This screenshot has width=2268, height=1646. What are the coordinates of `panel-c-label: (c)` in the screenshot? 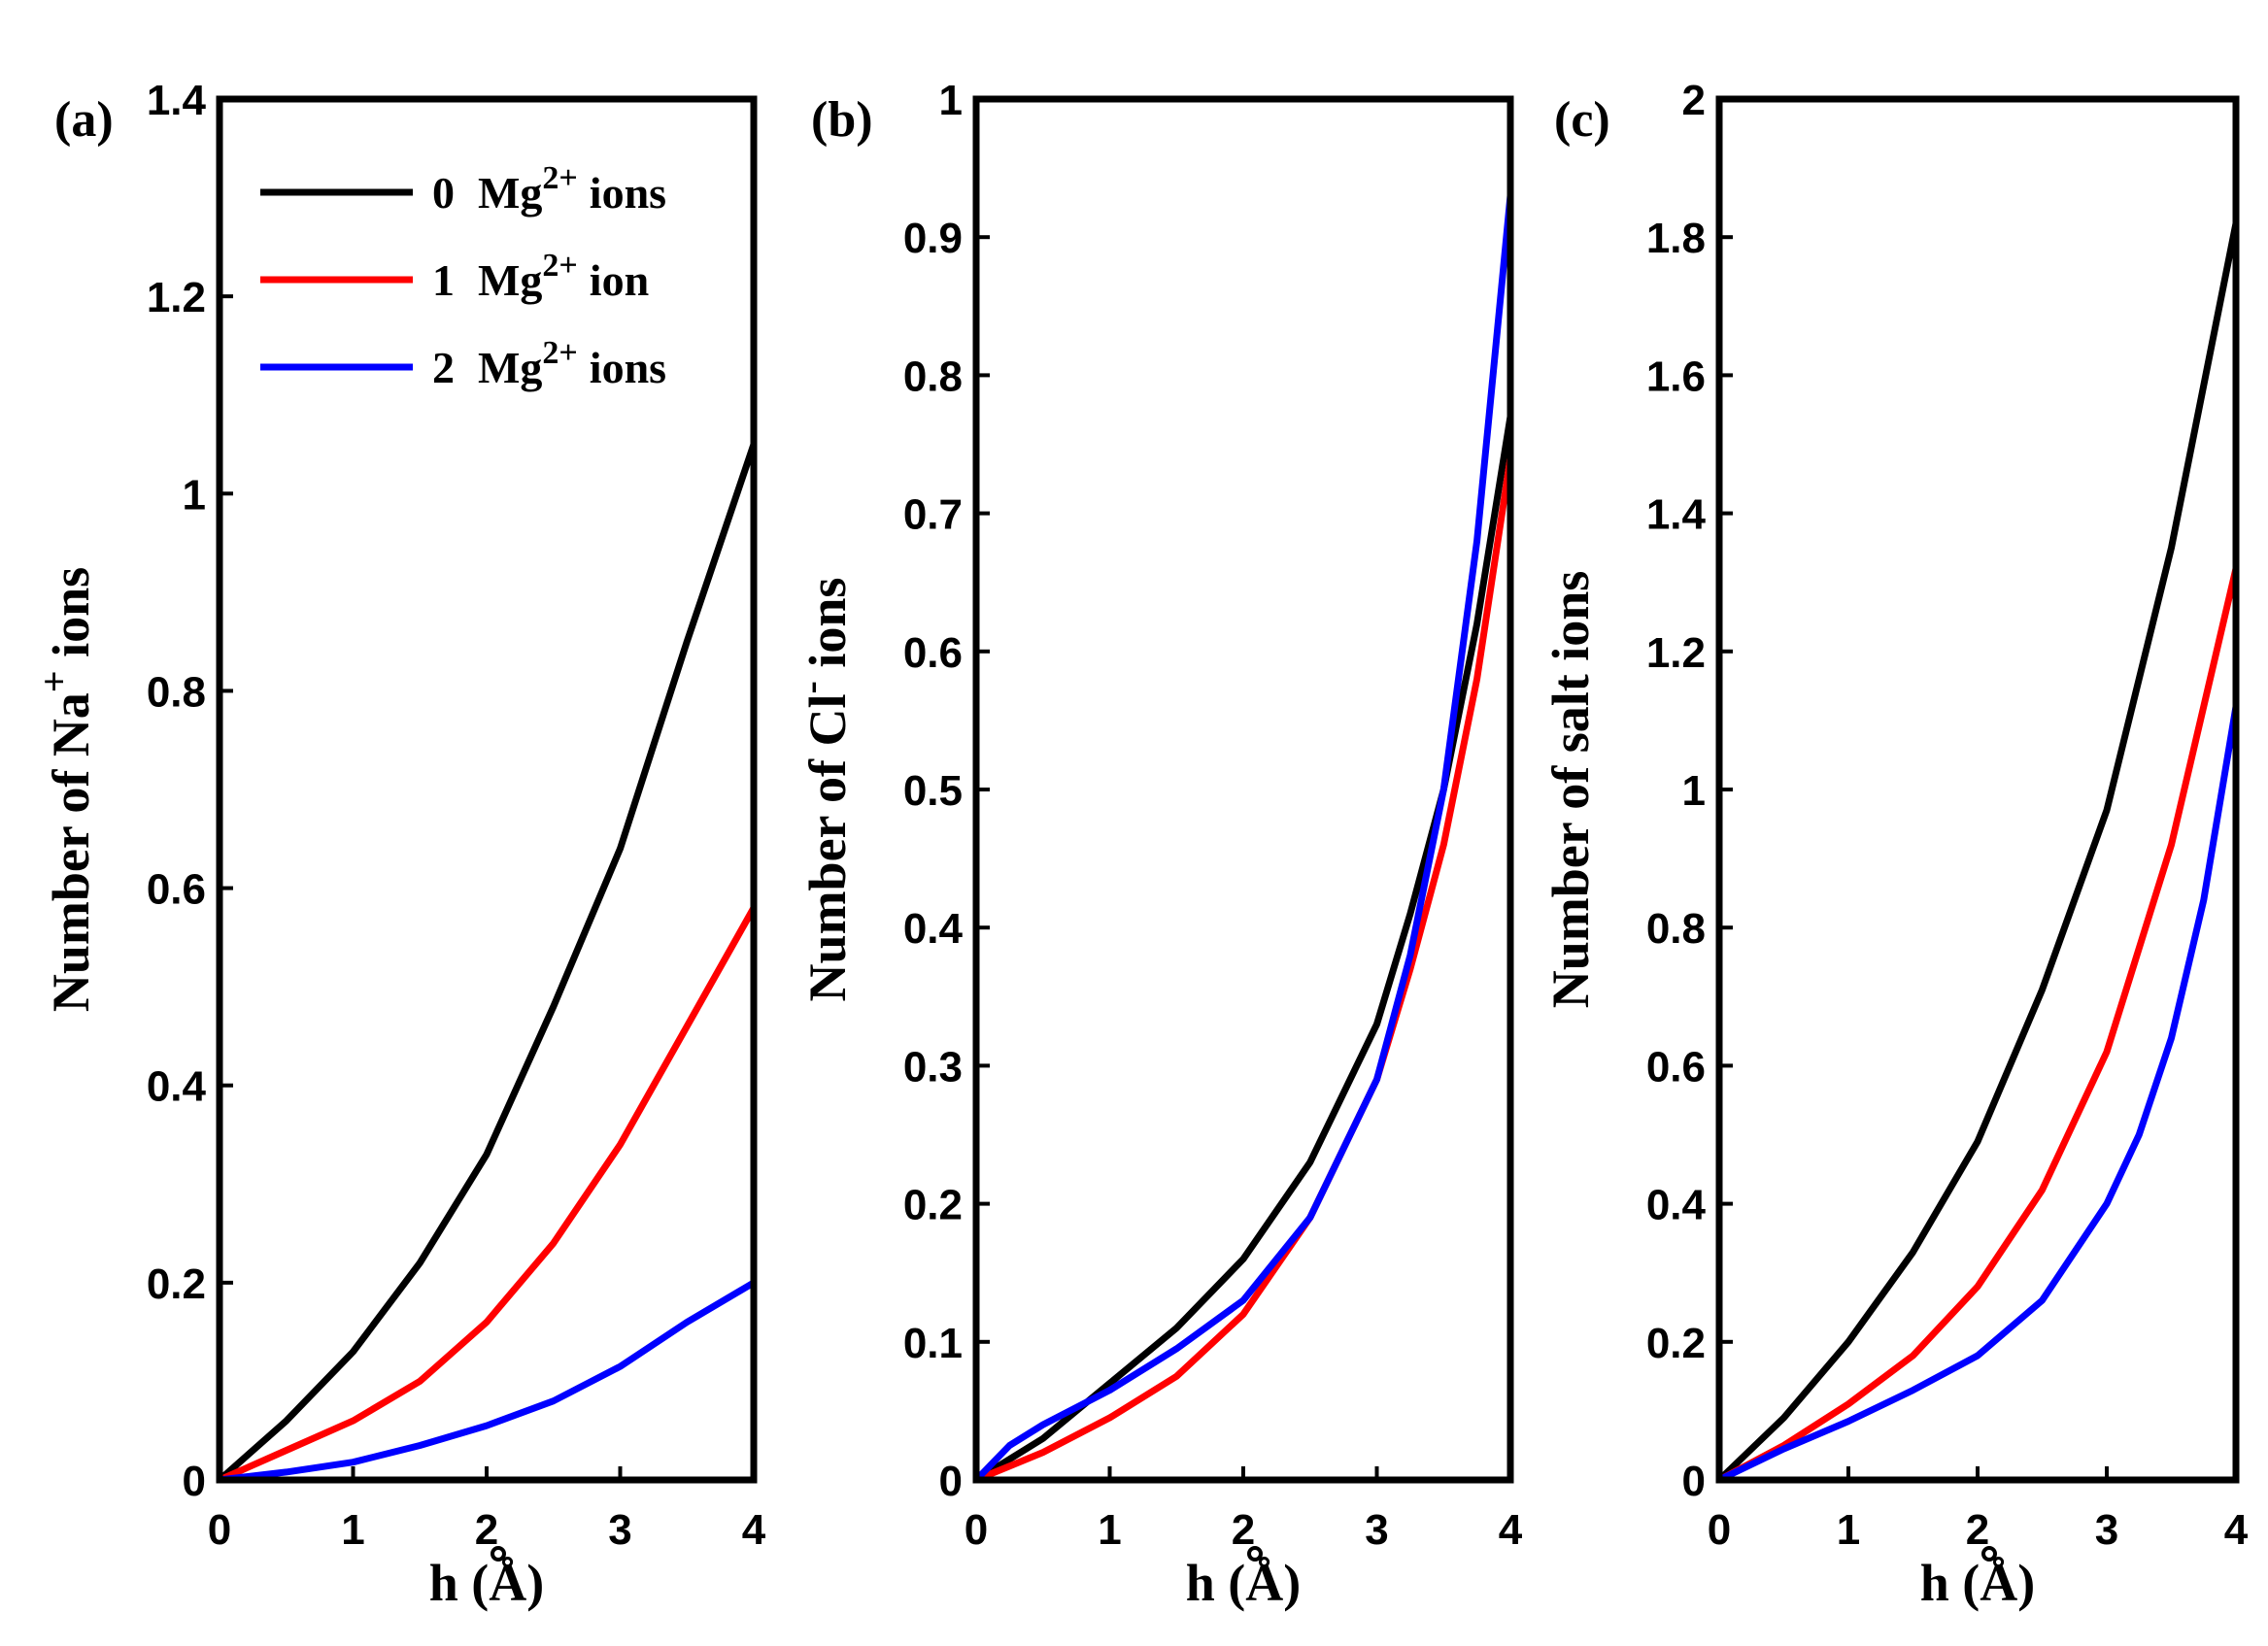 It's located at (1582, 120).